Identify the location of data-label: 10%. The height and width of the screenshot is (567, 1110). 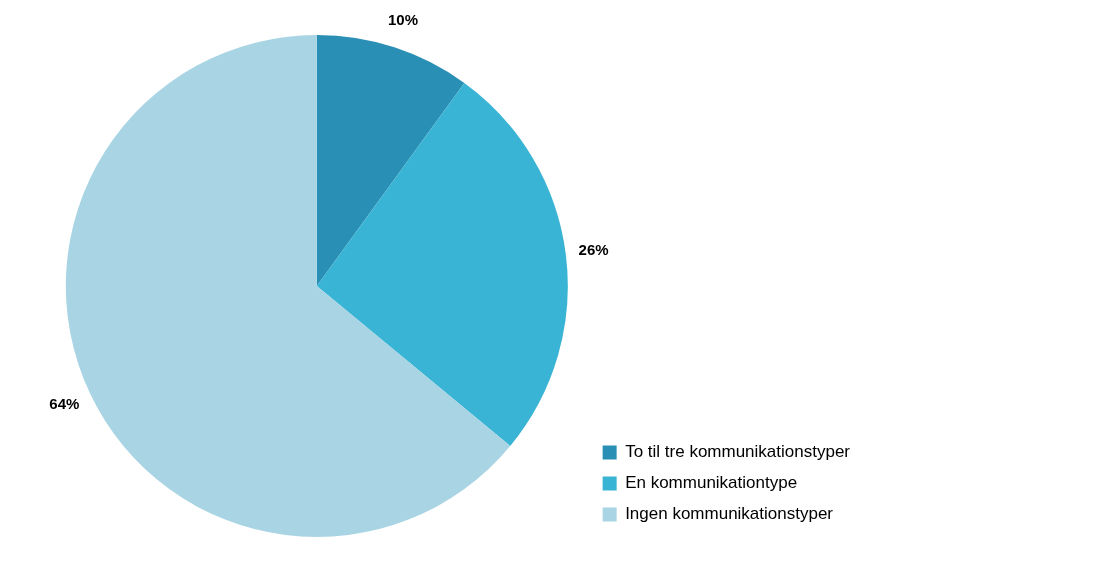
(403, 19).